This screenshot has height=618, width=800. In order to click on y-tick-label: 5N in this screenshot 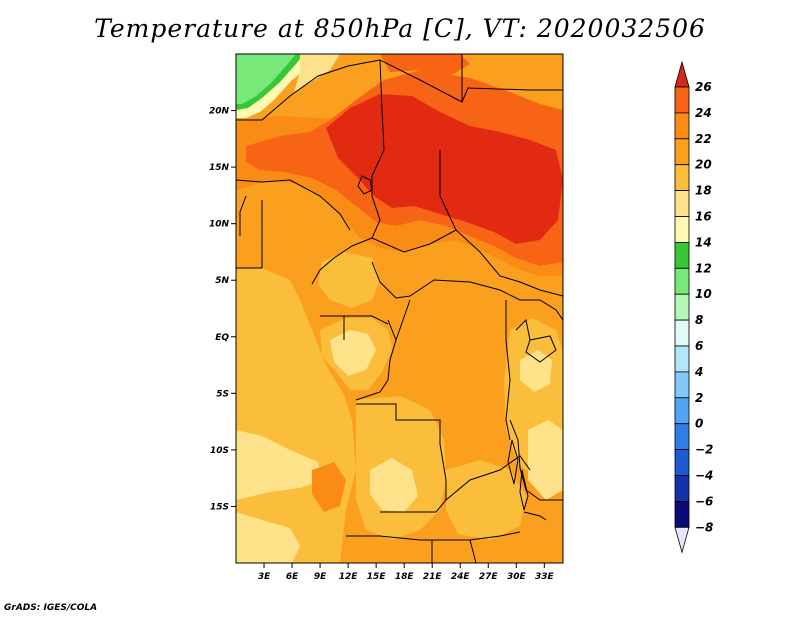, I will do `click(222, 281)`.